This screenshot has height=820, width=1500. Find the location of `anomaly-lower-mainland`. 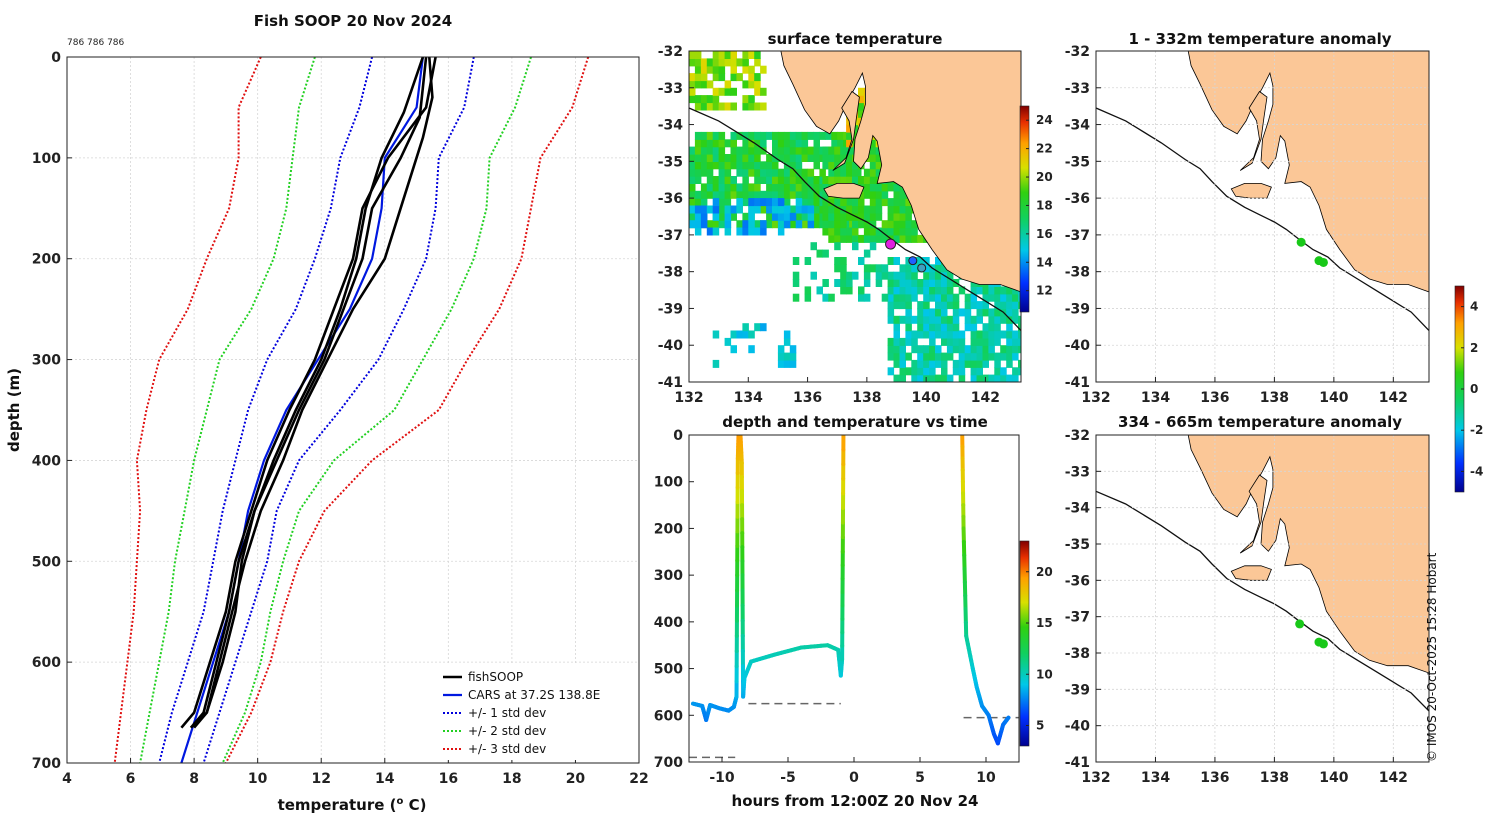

anomaly-lower-mainland is located at coordinates (1308, 554).